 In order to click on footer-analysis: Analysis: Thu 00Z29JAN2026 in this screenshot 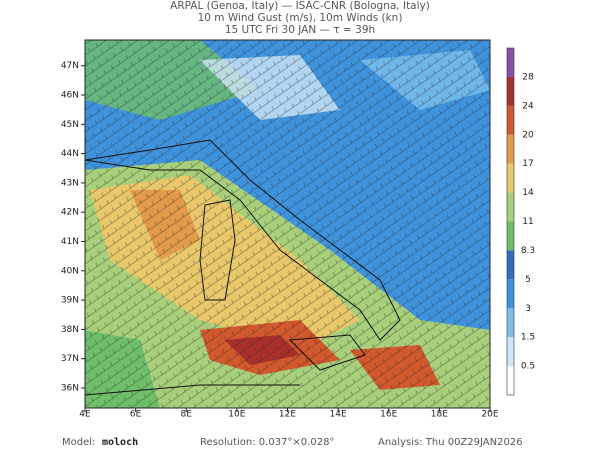, I will do `click(450, 442)`.